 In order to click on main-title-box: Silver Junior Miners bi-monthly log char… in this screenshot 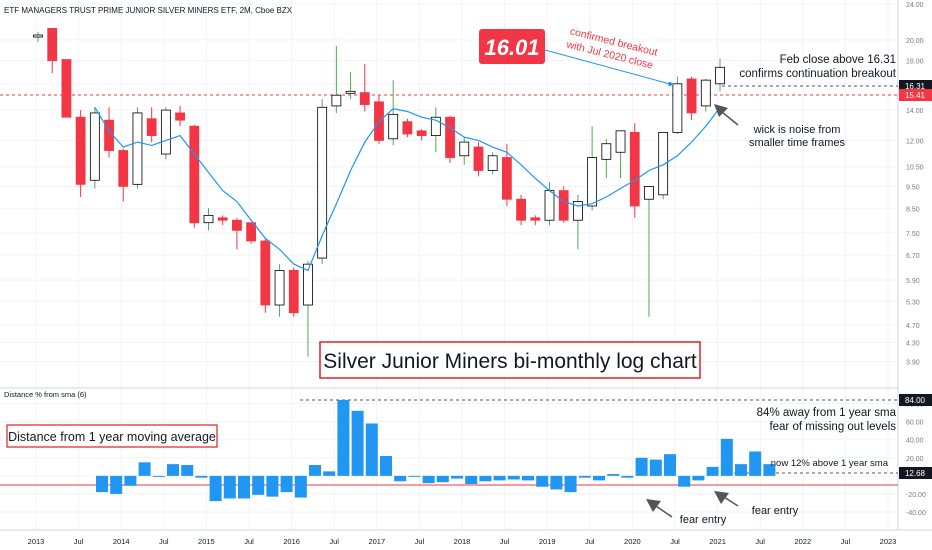, I will do `click(510, 360)`.